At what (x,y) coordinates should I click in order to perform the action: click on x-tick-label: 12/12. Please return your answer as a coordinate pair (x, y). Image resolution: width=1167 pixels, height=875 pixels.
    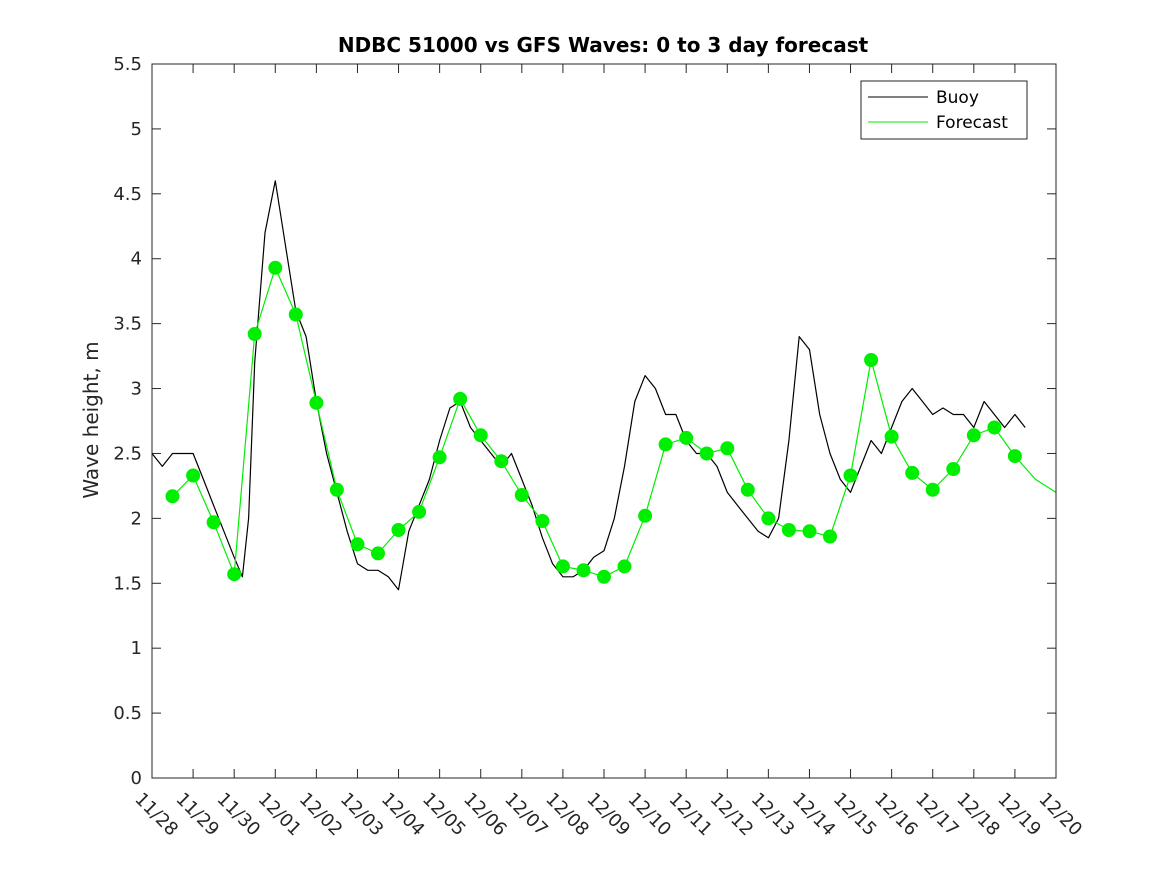
    Looking at the image, I should click on (732, 815).